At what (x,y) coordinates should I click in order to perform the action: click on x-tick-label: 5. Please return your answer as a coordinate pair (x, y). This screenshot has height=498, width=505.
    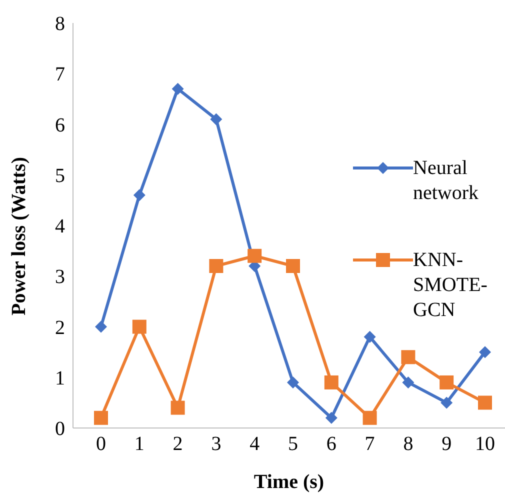
    Looking at the image, I should click on (293, 444).